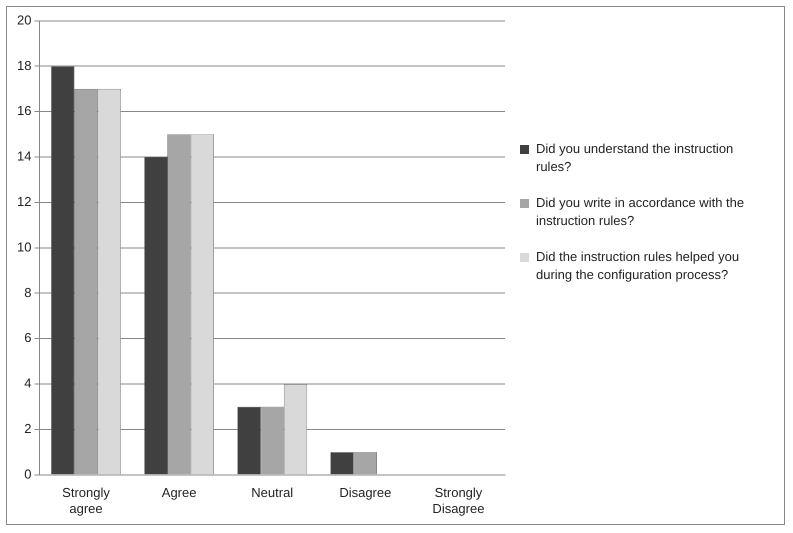  What do you see at coordinates (28, 292) in the screenshot?
I see `y-tick-label: 8` at bounding box center [28, 292].